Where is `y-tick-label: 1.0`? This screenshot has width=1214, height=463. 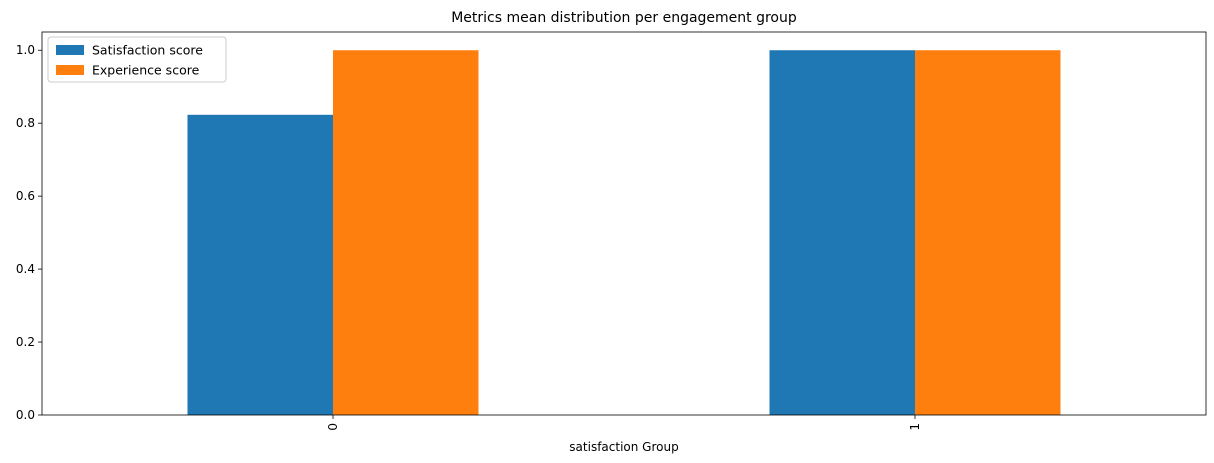
y-tick-label: 1.0 is located at coordinates (25, 50).